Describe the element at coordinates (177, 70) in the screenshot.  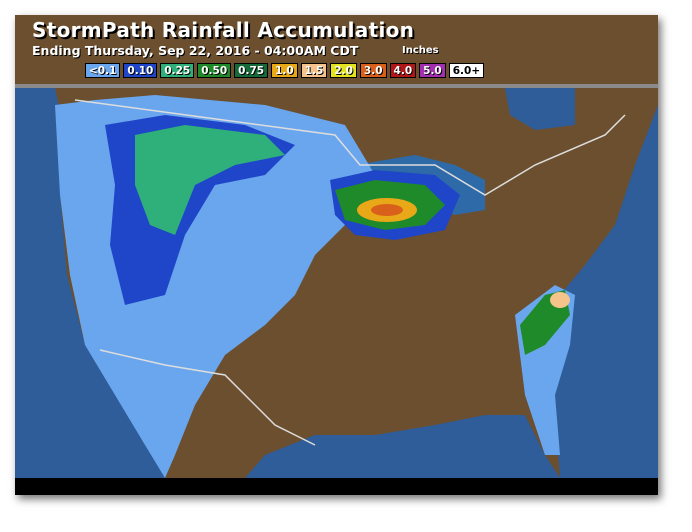
I see `legend-swatch: 0.25` at that location.